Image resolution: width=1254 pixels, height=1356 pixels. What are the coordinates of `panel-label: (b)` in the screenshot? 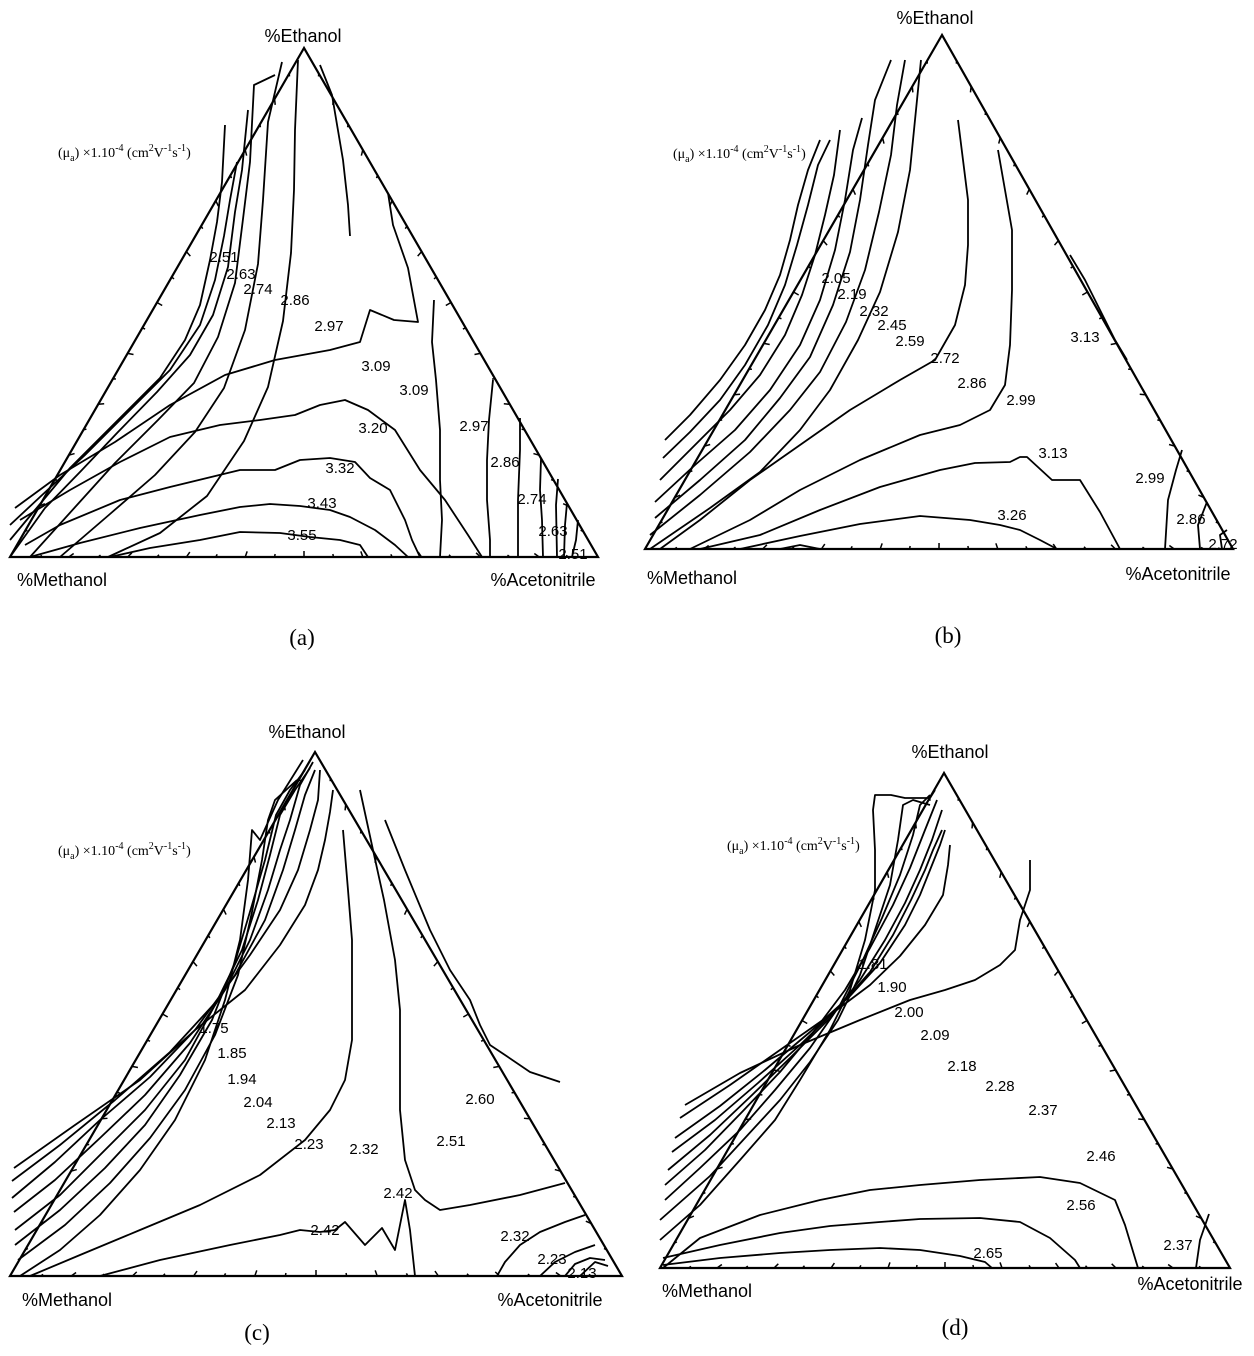 It's located at (948, 635).